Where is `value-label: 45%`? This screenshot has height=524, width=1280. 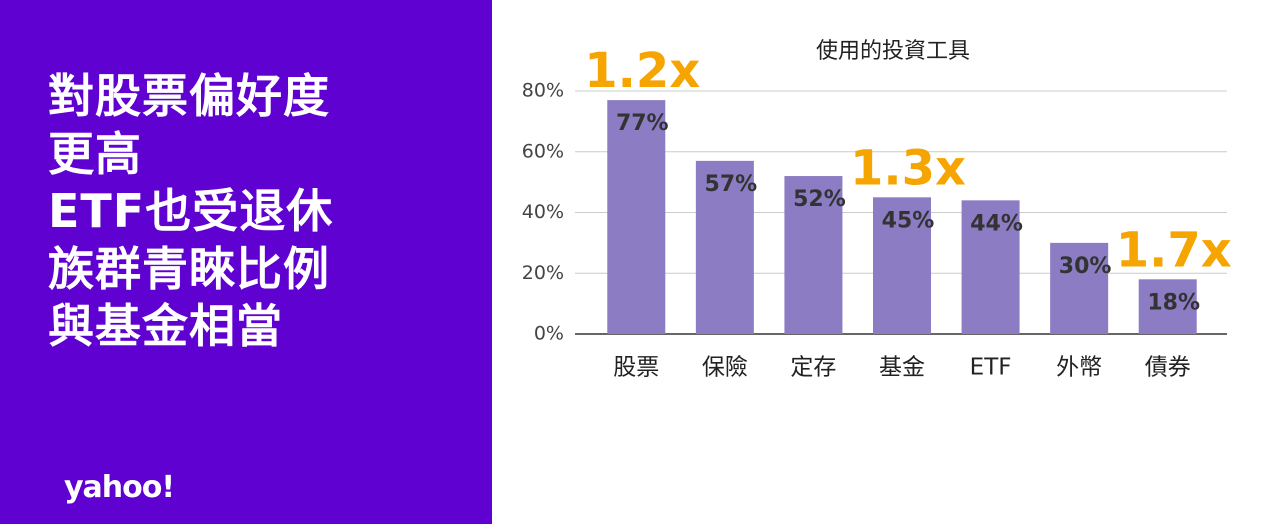
value-label: 45% is located at coordinates (908, 220).